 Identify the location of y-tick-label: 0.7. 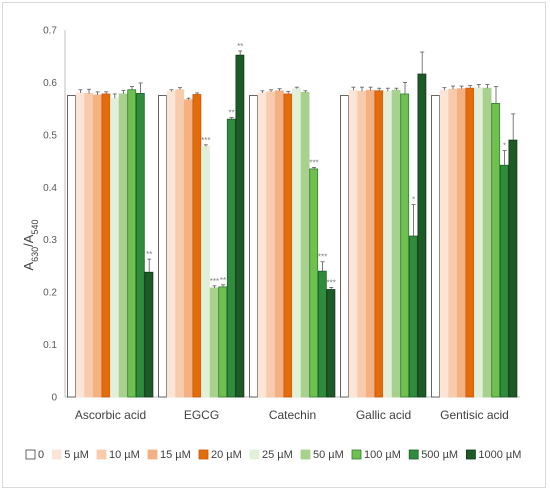
(50, 31).